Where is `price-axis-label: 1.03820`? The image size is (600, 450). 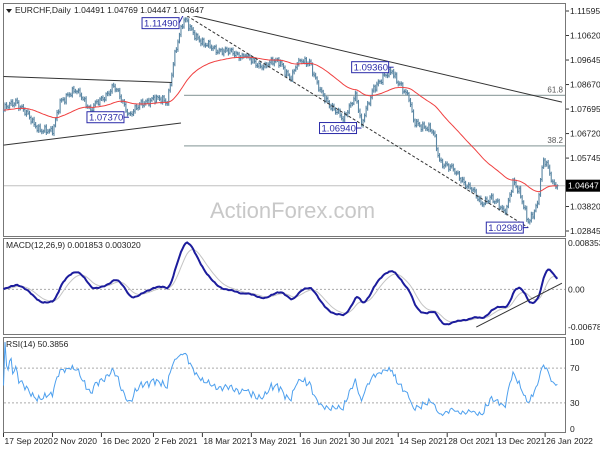
price-axis-label: 1.03820 is located at coordinates (585, 206).